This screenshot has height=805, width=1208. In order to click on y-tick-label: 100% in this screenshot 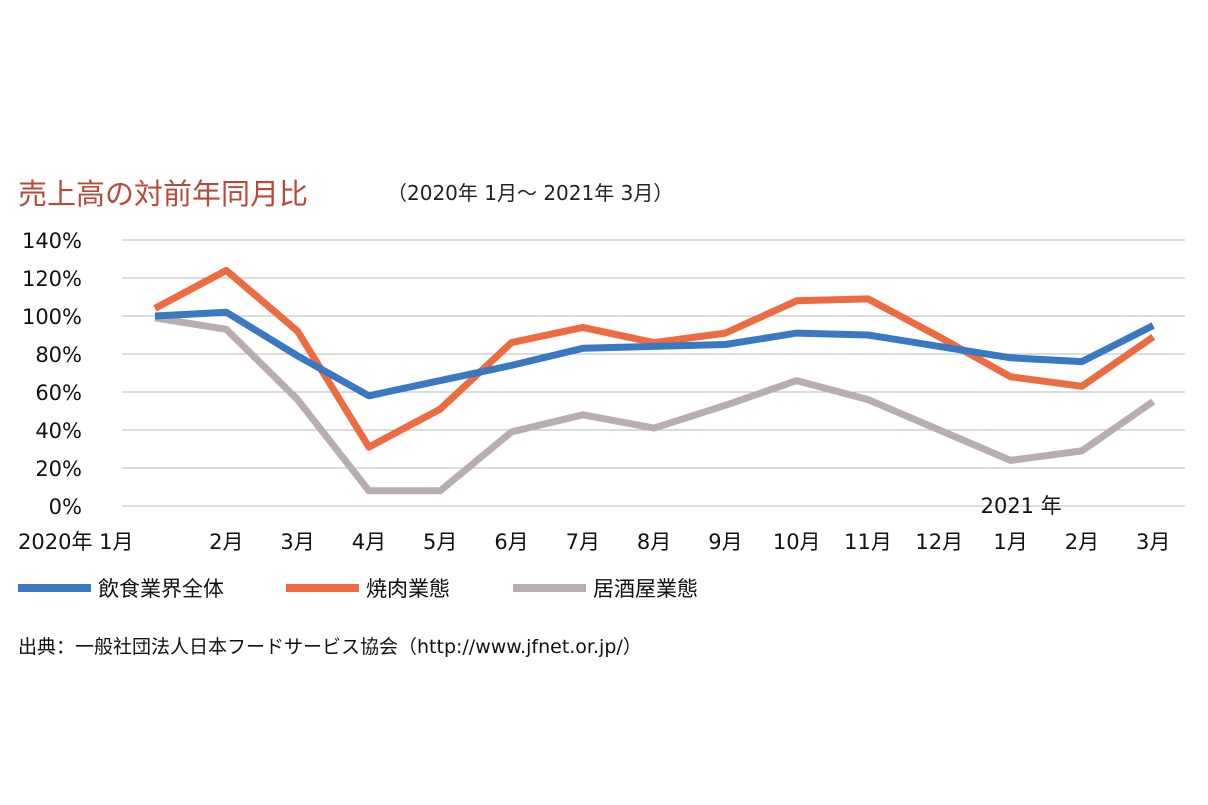, I will do `click(52, 317)`.